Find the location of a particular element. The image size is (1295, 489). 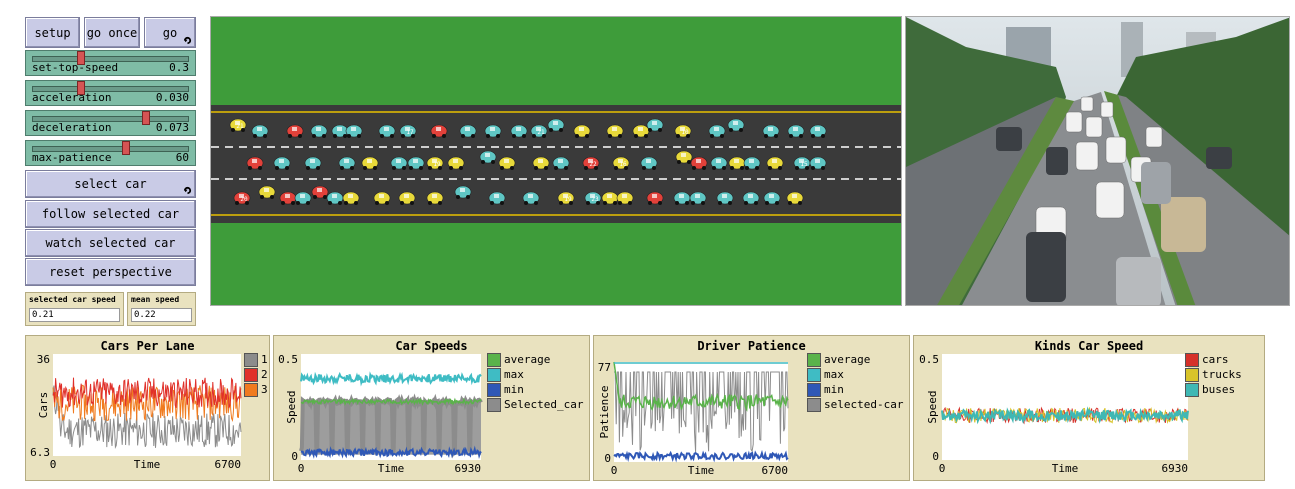

slider-deceleration: deceleration 0.073 is located at coordinates (110, 123).